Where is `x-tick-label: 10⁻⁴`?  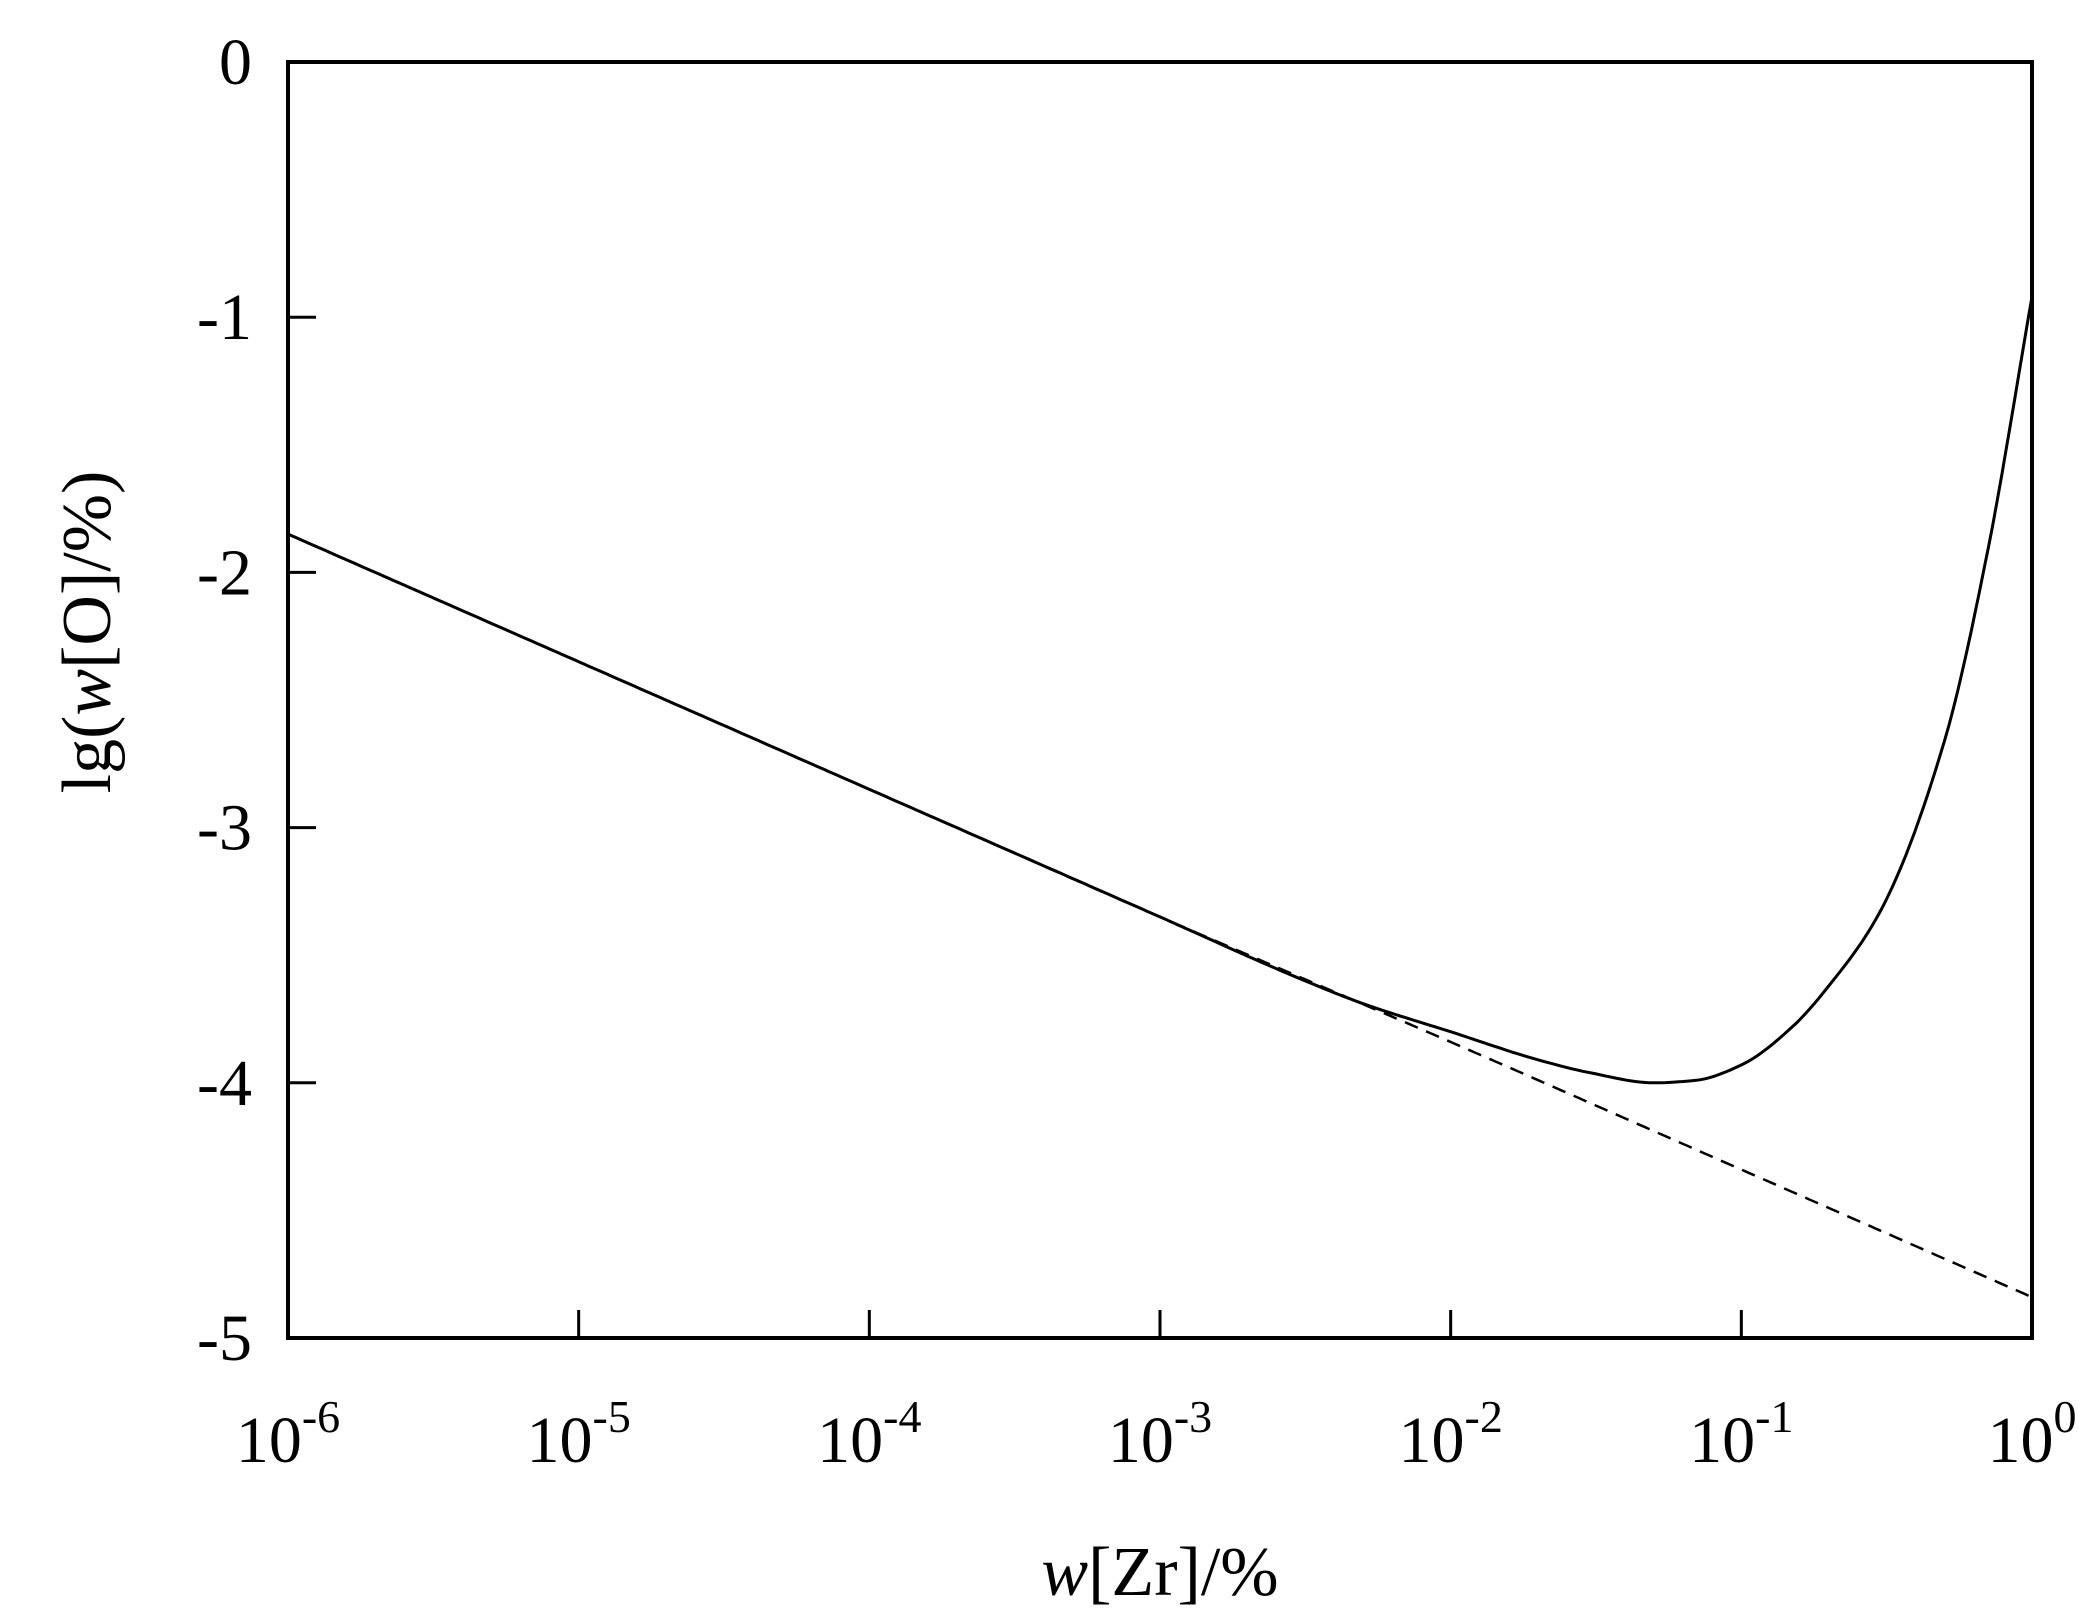
x-tick-label: 10⁻⁴ is located at coordinates (869, 1434).